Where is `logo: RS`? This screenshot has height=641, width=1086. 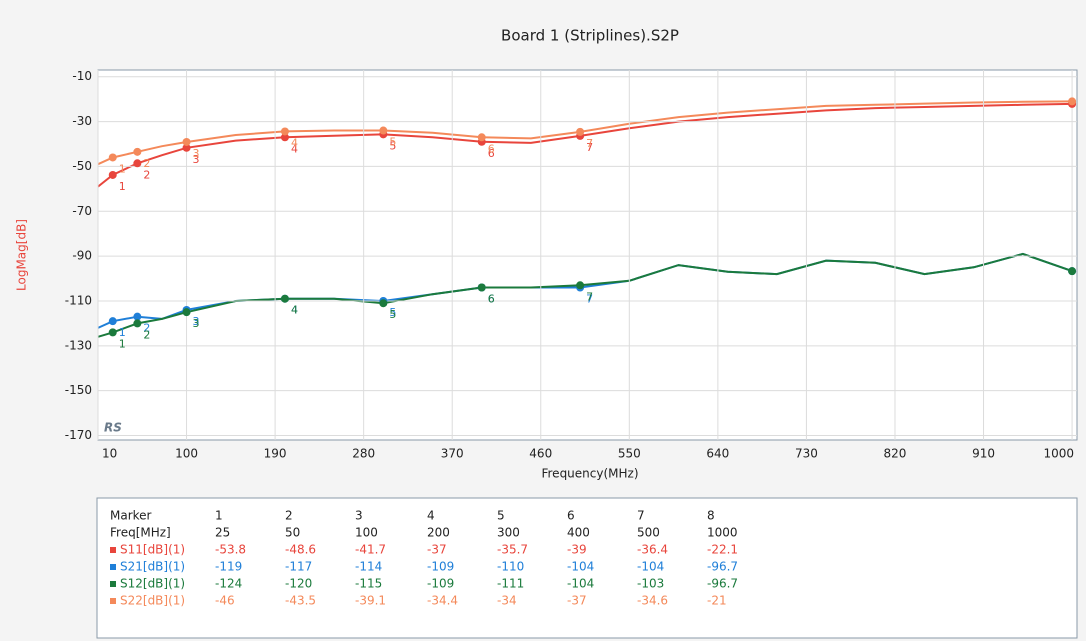
logo: RS is located at coordinates (113, 428).